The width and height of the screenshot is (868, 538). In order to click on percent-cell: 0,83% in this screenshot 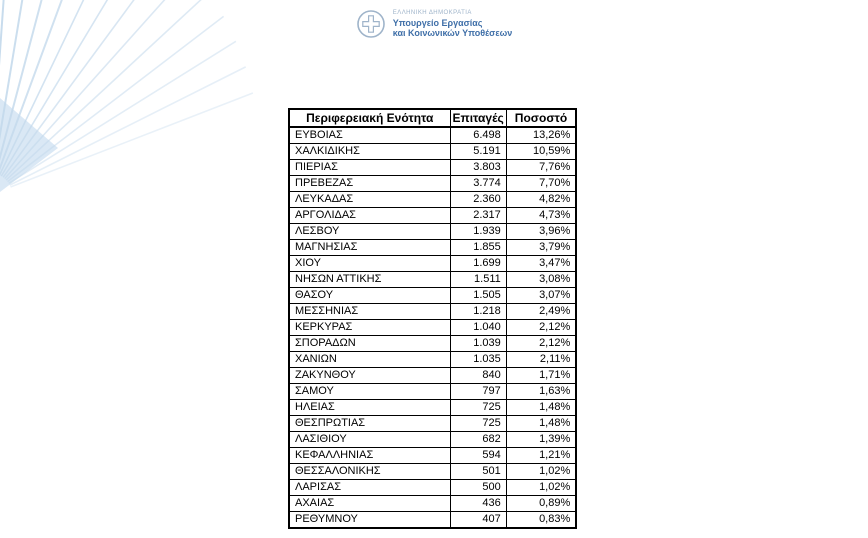, I will do `click(541, 520)`.